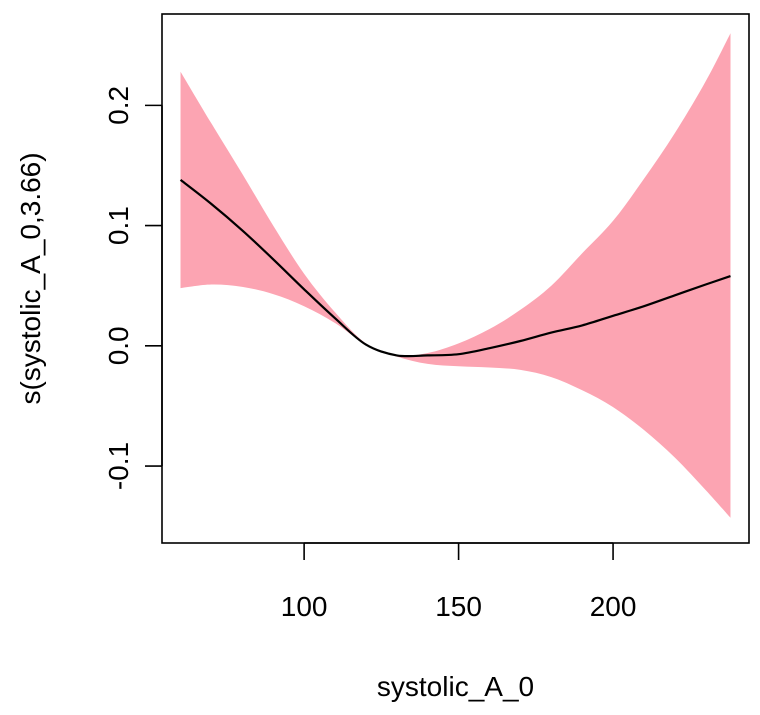 Image resolution: width=760 pixels, height=715 pixels. What do you see at coordinates (133, 288) in the screenshot?
I see `y-axis: -0.1 0.0 0.1 0.2` at bounding box center [133, 288].